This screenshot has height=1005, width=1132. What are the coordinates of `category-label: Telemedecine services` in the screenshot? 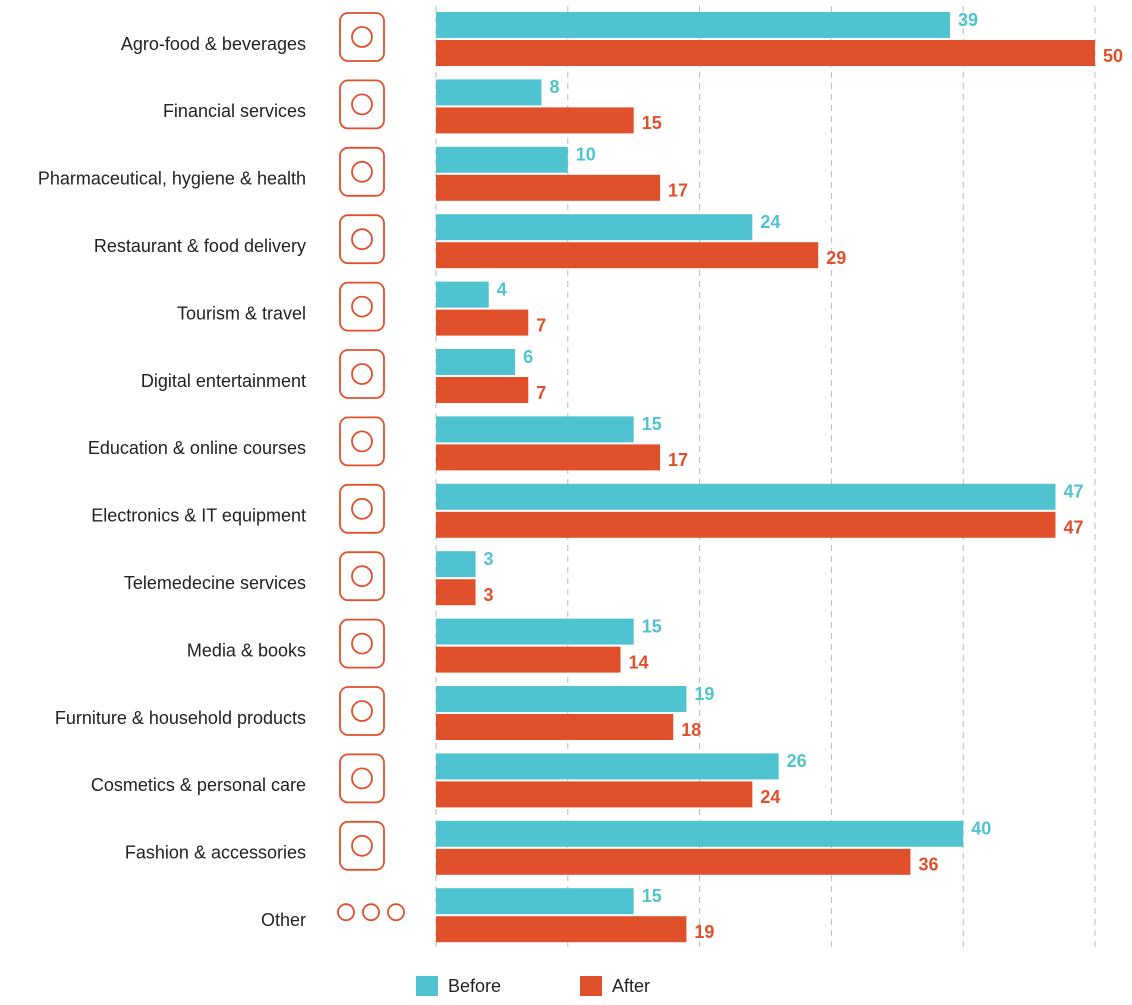 It's located at (215, 583).